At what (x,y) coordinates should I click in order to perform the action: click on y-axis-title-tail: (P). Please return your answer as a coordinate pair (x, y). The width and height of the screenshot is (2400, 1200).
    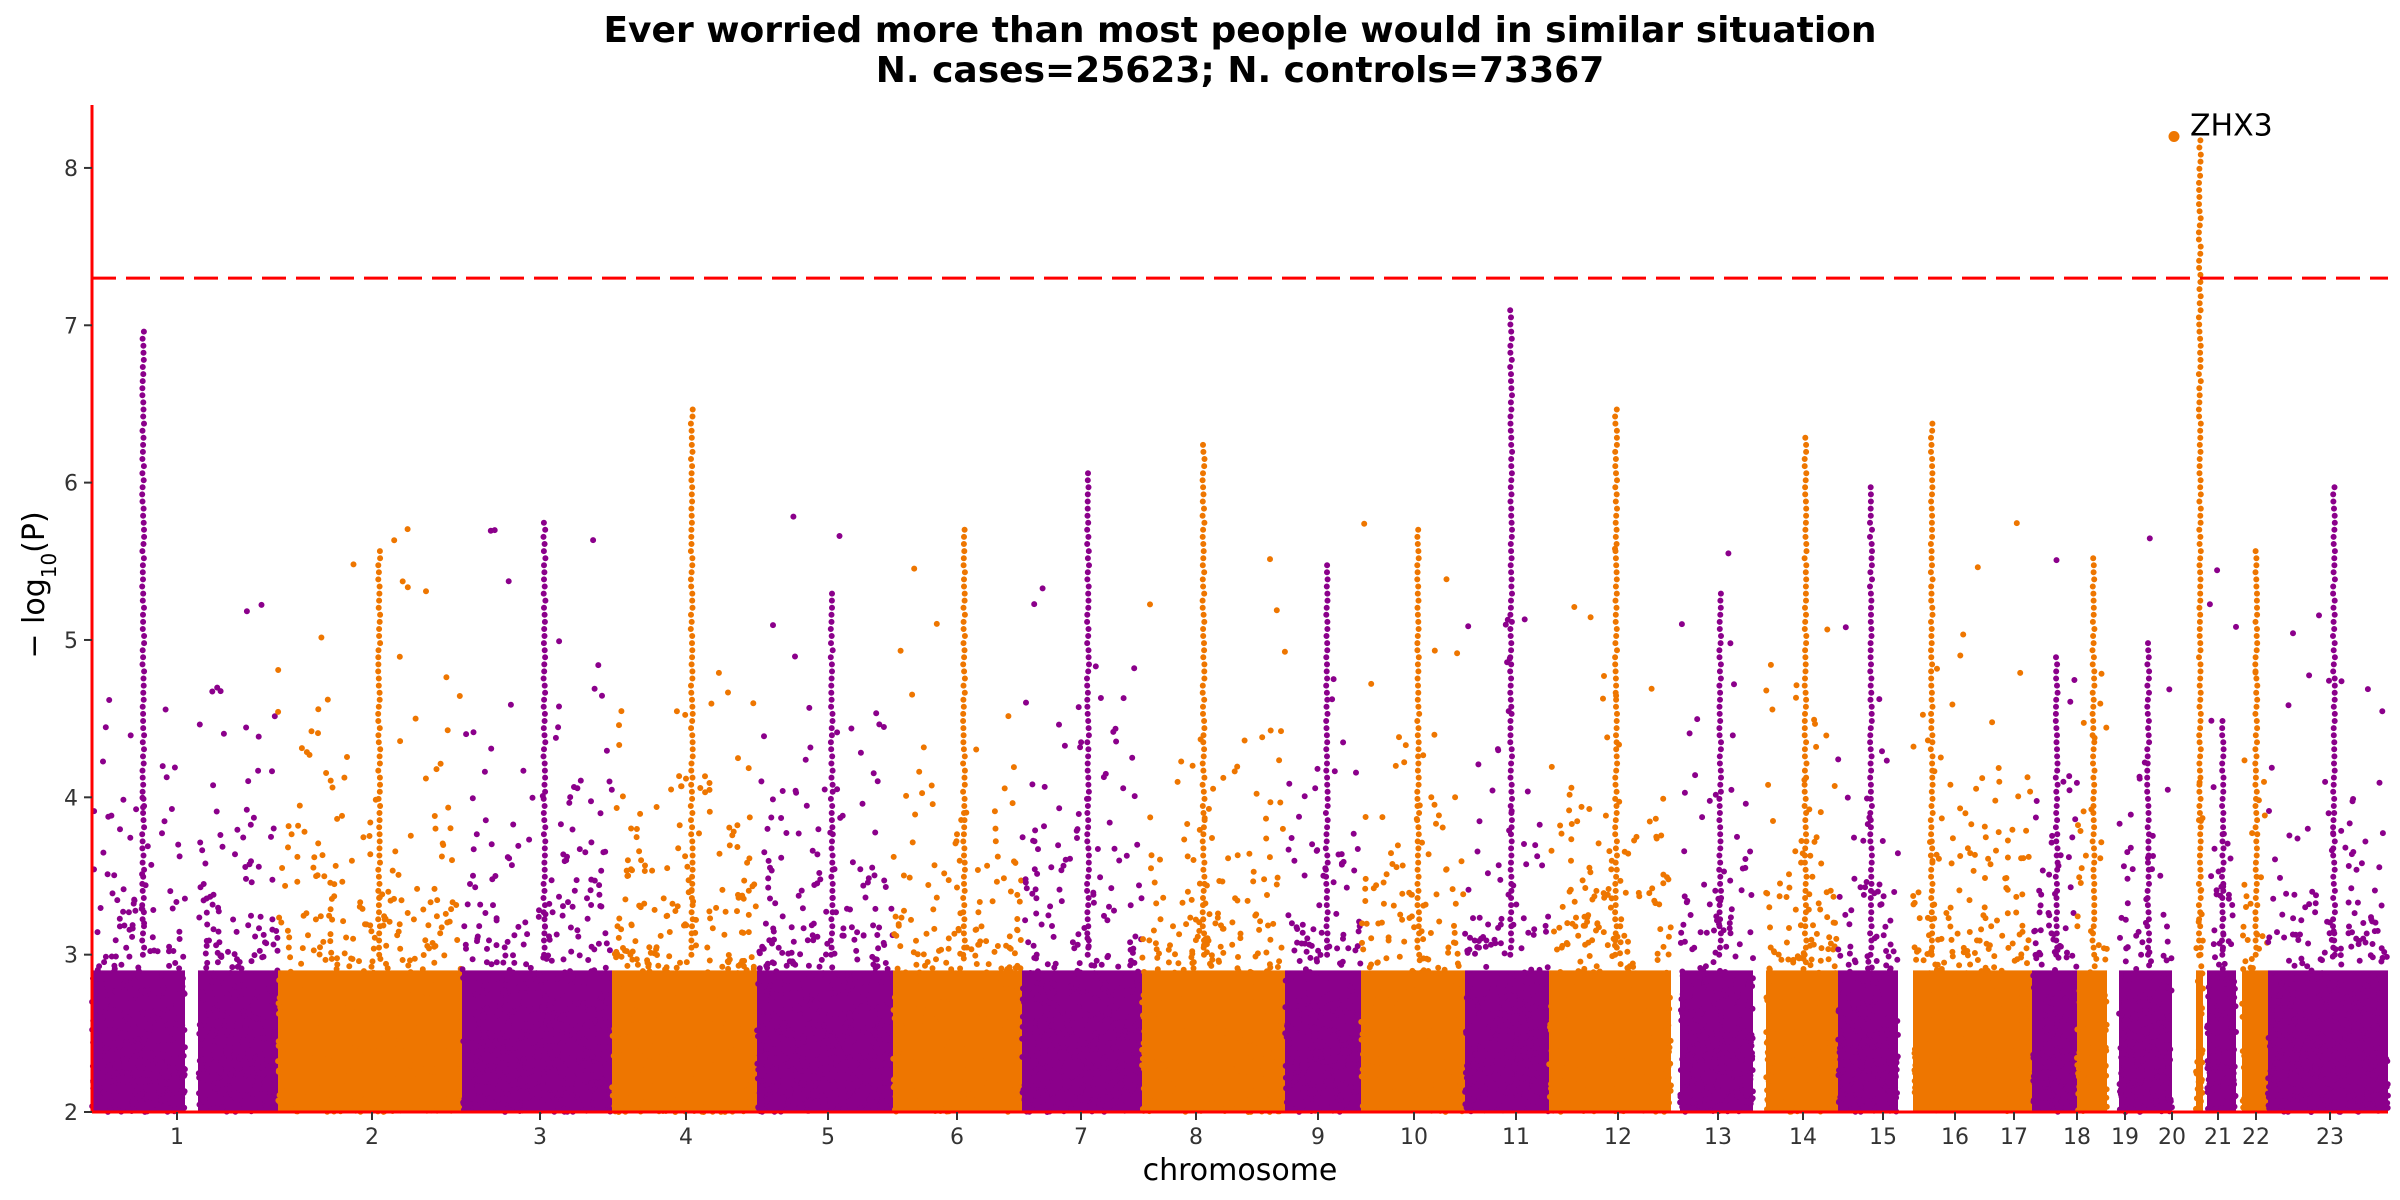
    Looking at the image, I should click on (34, 532).